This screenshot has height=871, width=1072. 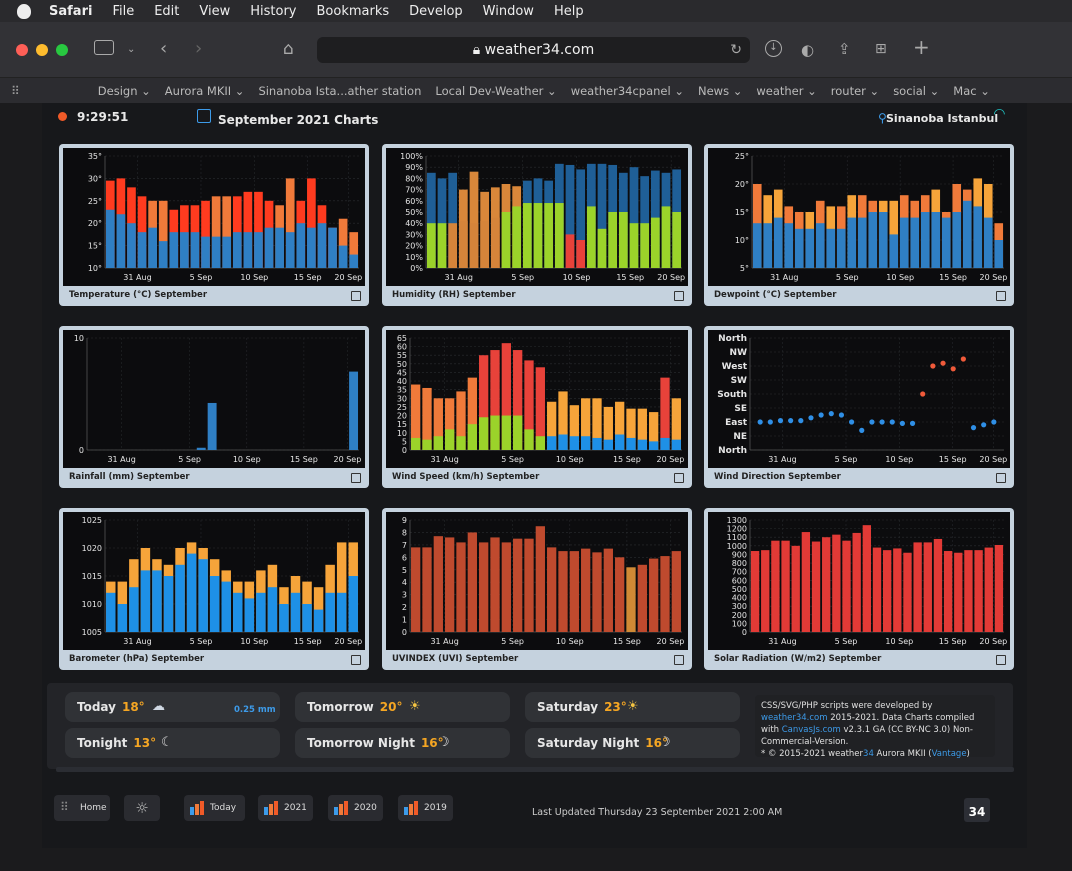 What do you see at coordinates (844, 49) in the screenshot?
I see `share-icon: ⇪` at bounding box center [844, 49].